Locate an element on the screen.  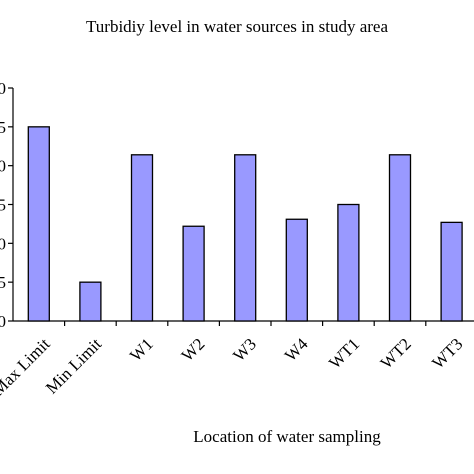
x-tick-label: WT1 is located at coordinates (344, 353).